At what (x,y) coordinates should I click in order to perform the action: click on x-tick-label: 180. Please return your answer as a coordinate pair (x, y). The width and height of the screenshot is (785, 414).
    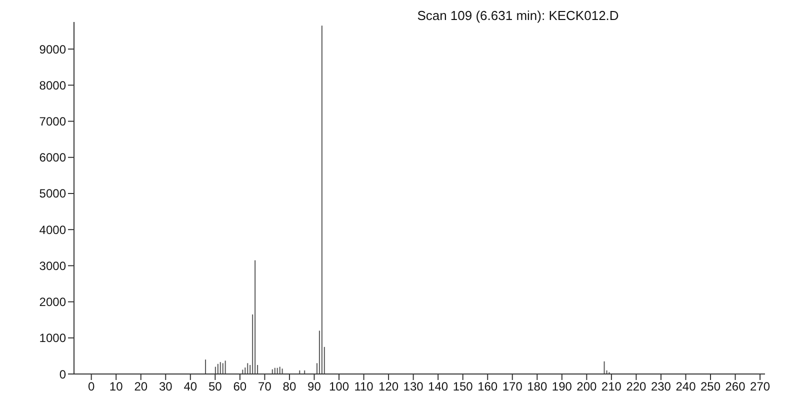
    Looking at the image, I should click on (537, 387).